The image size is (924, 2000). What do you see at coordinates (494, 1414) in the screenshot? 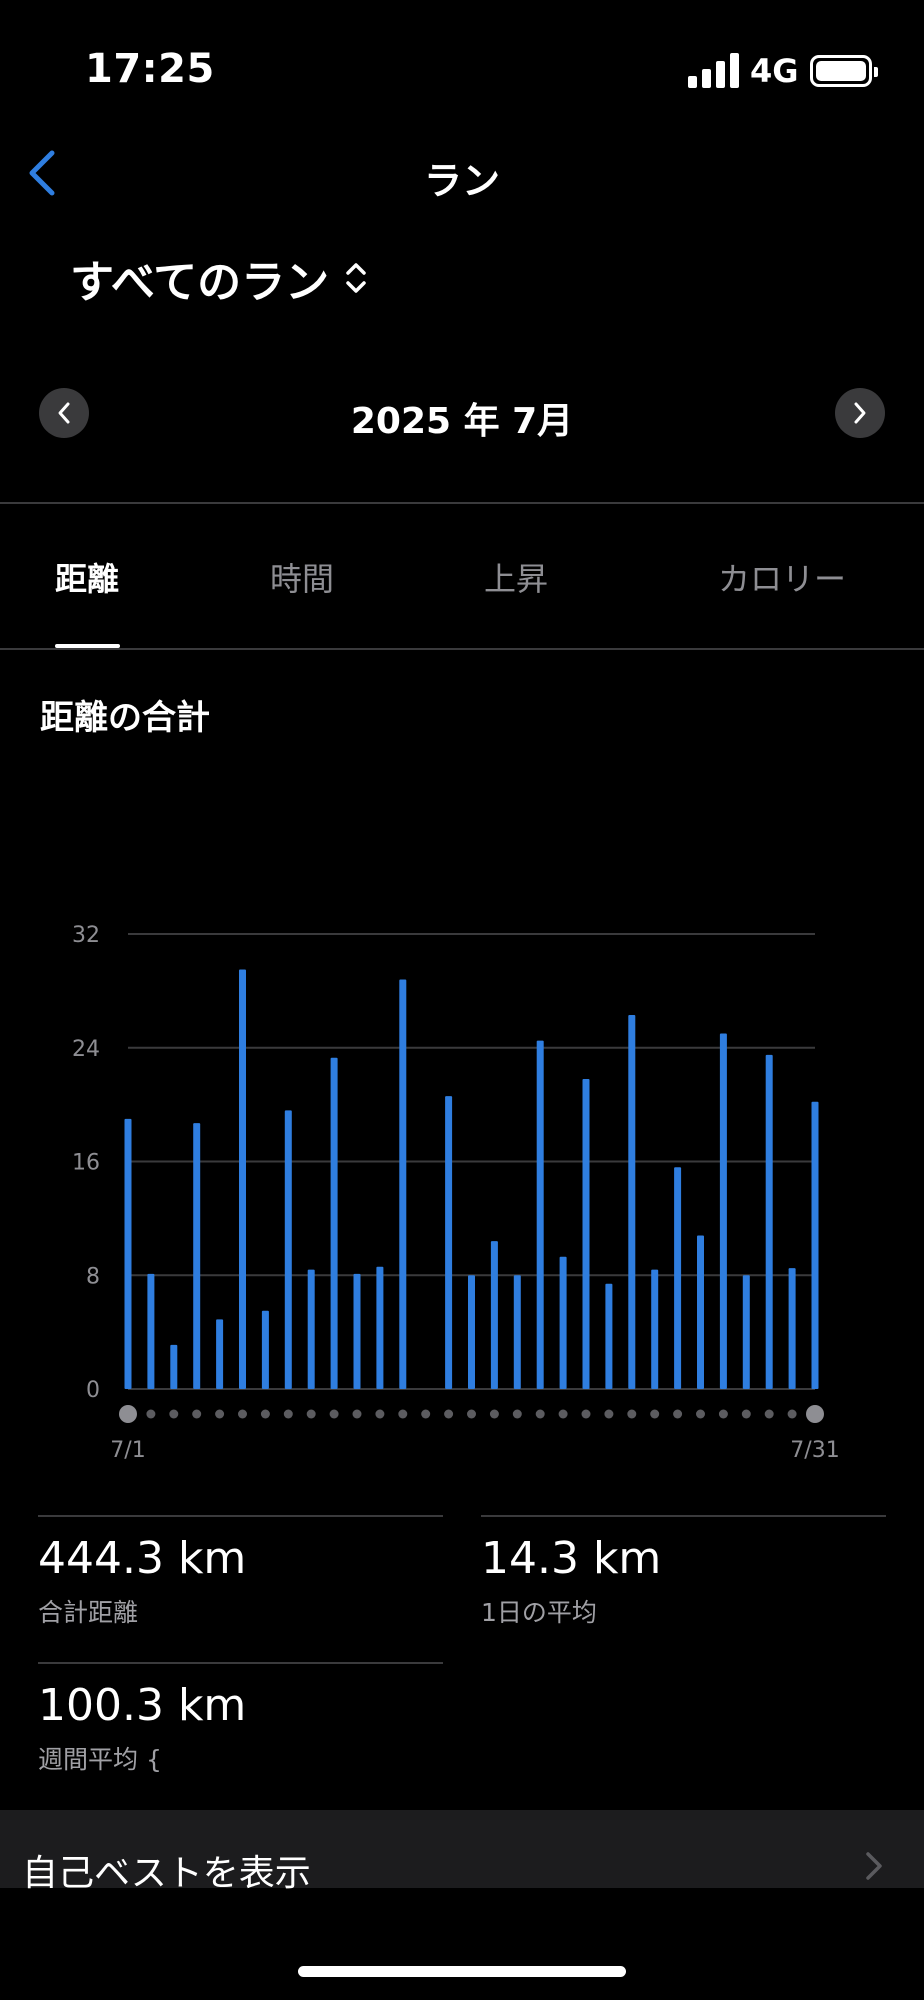
I see `day-dot-7/17` at bounding box center [494, 1414].